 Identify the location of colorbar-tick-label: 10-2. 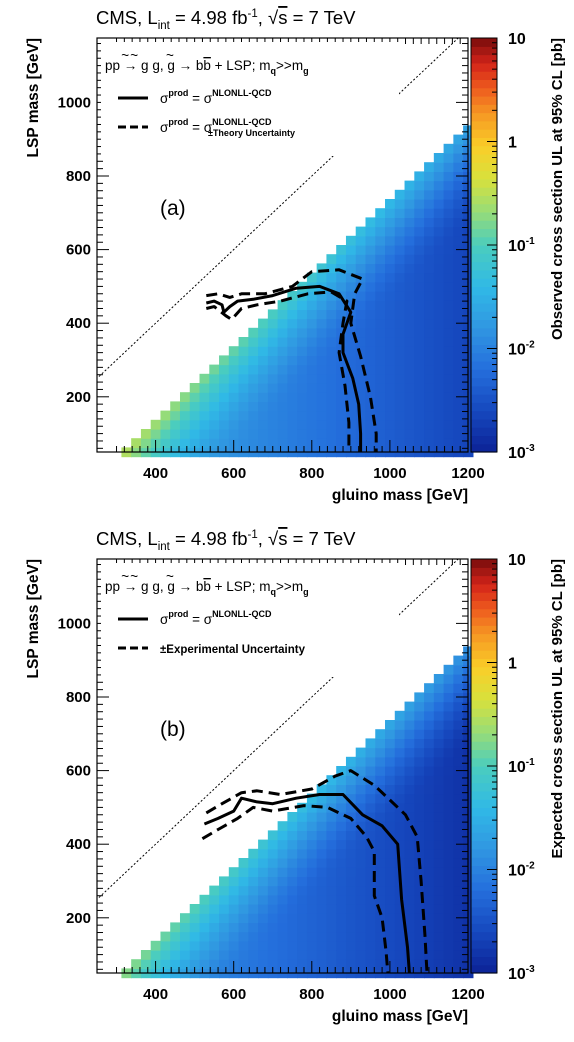
(521, 870).